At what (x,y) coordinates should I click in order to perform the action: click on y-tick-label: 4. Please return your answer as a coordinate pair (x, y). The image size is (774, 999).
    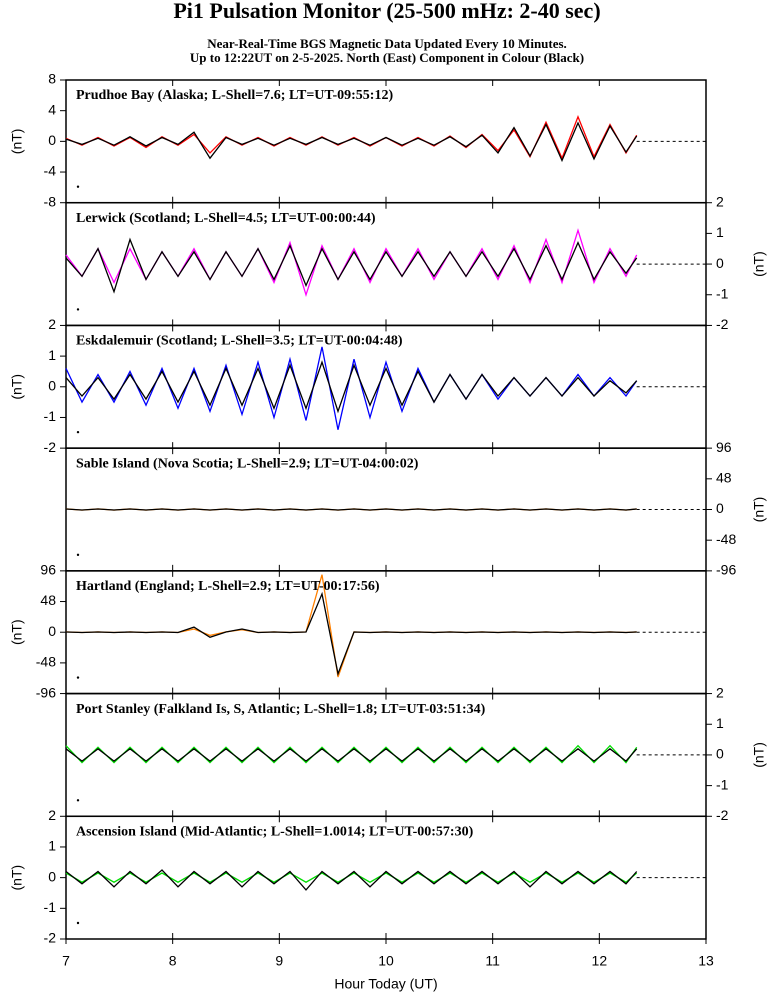
    Looking at the image, I should click on (52, 109).